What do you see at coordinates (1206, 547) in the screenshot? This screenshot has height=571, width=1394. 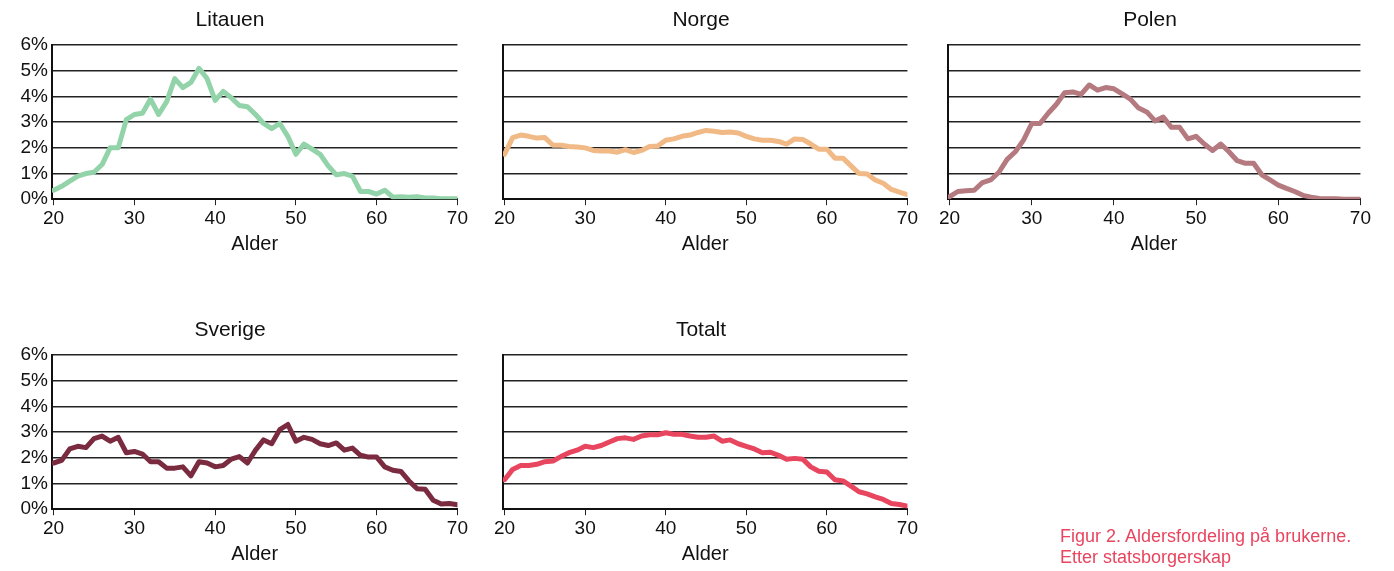 I see `text: Figur 2. Aldersfordeling på brukerne. Etter statsborgerskap` at bounding box center [1206, 547].